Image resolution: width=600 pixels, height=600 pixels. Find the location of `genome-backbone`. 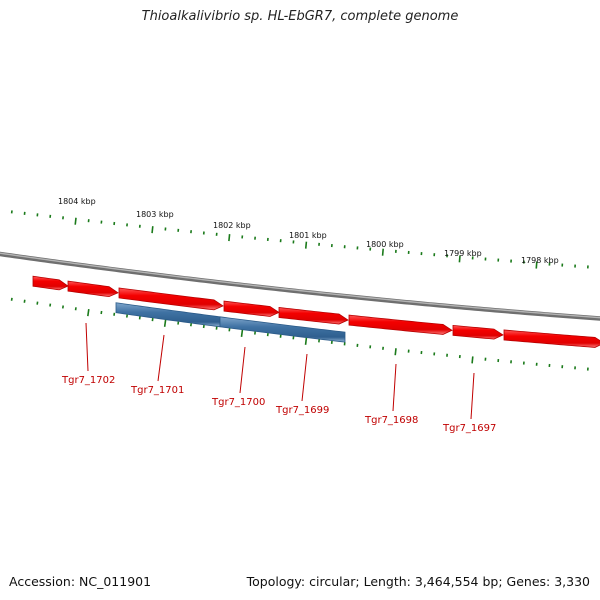

genome-backbone is located at coordinates (300, 286).